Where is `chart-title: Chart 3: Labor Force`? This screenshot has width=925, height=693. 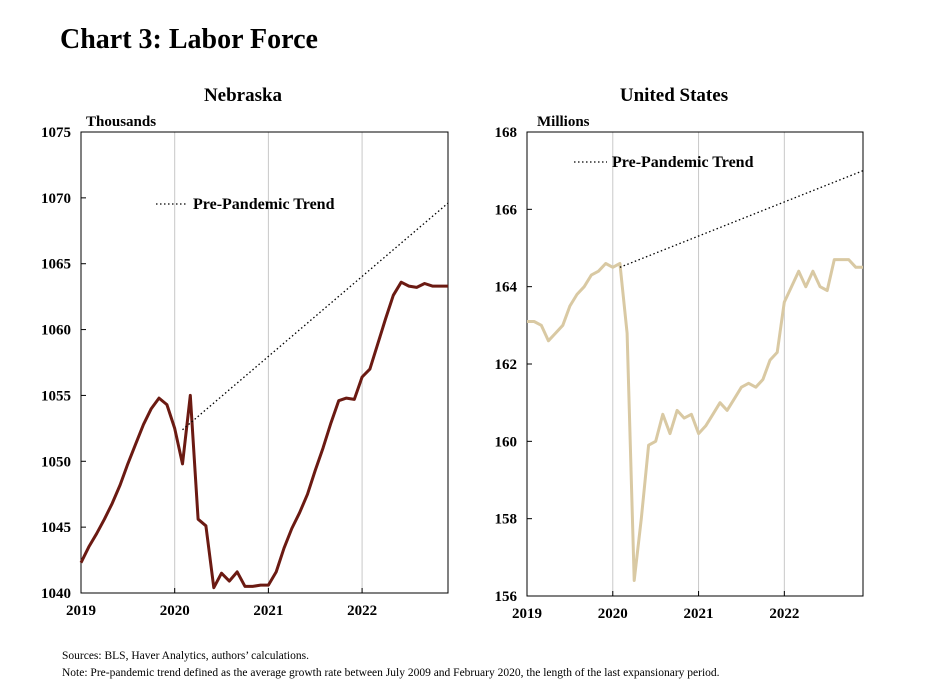 chart-title: Chart 3: Labor Force is located at coordinates (189, 39).